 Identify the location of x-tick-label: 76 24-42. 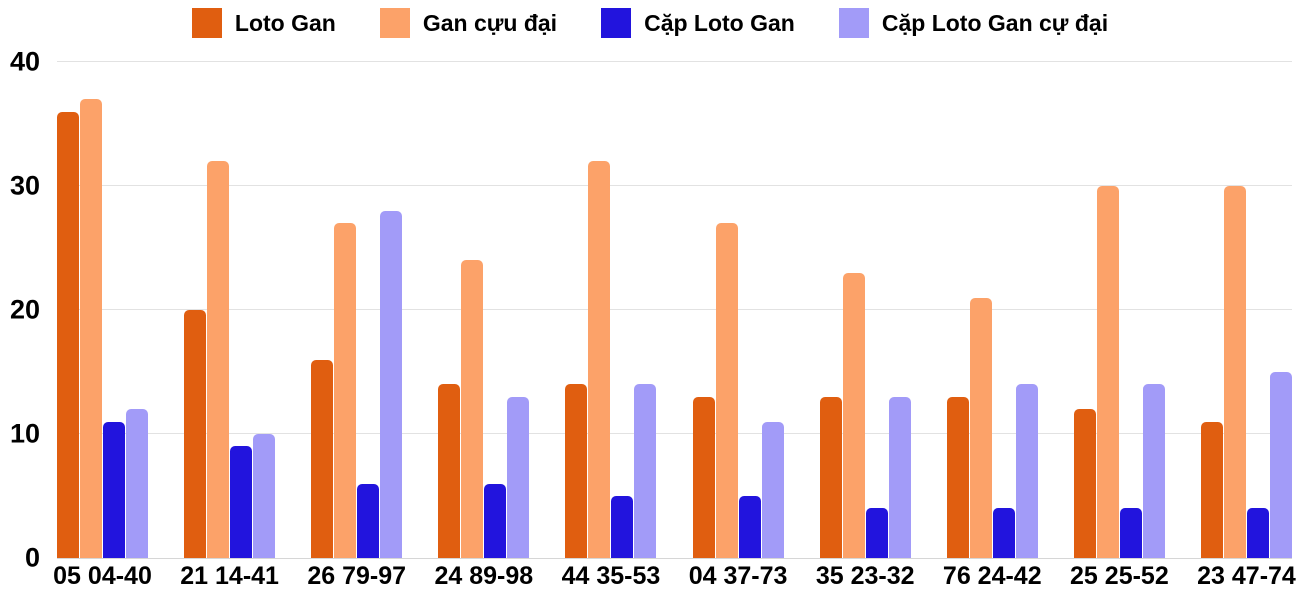
(992, 576).